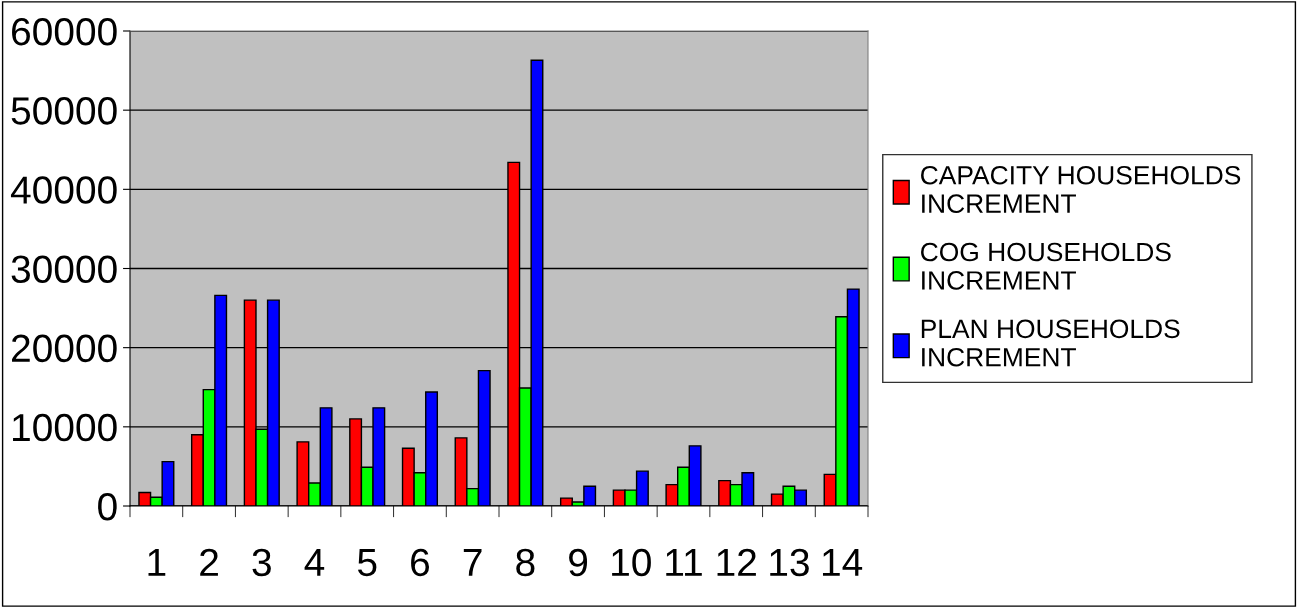 Image resolution: width=1298 pixels, height=608 pixels. Describe the element at coordinates (1081, 189) in the screenshot. I see `legend-label: CAPACITY HOUSEHOLDS INCREMENT` at that location.